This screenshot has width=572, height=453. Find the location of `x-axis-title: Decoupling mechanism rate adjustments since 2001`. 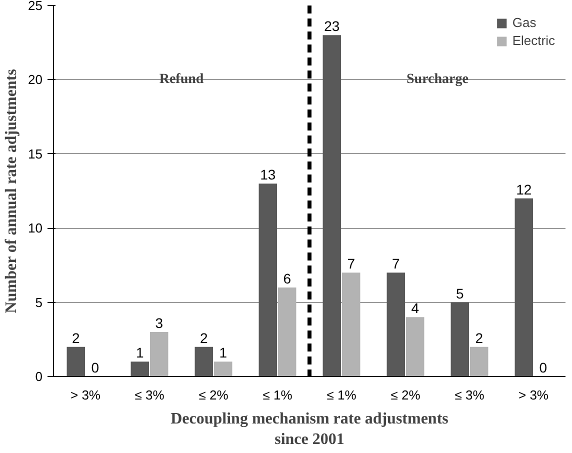

x-axis-title: Decoupling mechanism rate adjustments since 2001 is located at coordinates (309, 429).